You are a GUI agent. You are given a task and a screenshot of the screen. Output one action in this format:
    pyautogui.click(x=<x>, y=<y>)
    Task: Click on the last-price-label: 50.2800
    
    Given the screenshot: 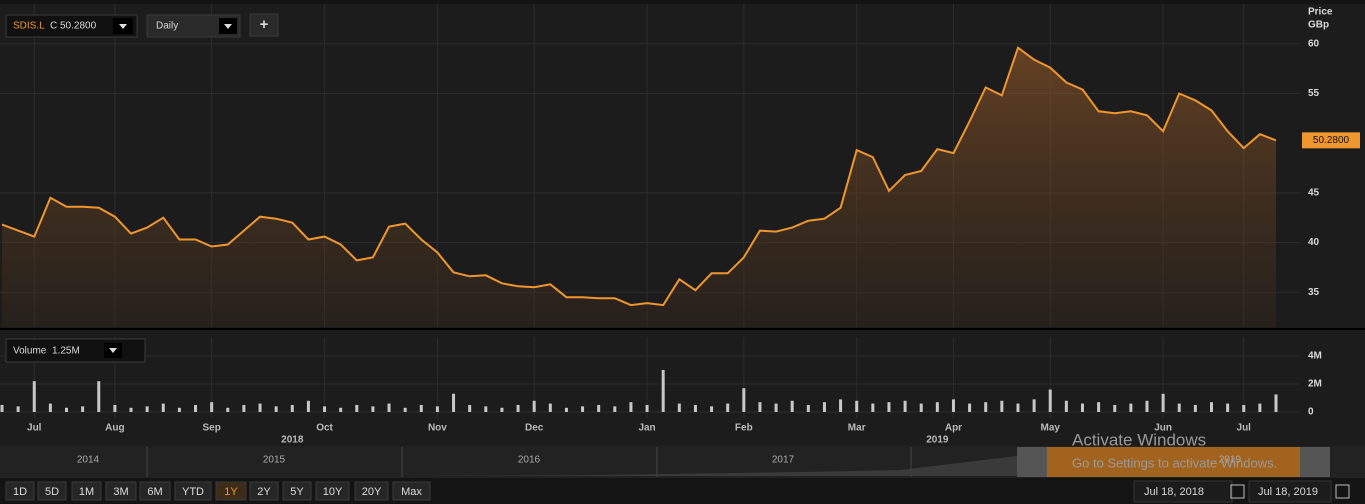 What is the action you would take?
    pyautogui.click(x=1331, y=140)
    